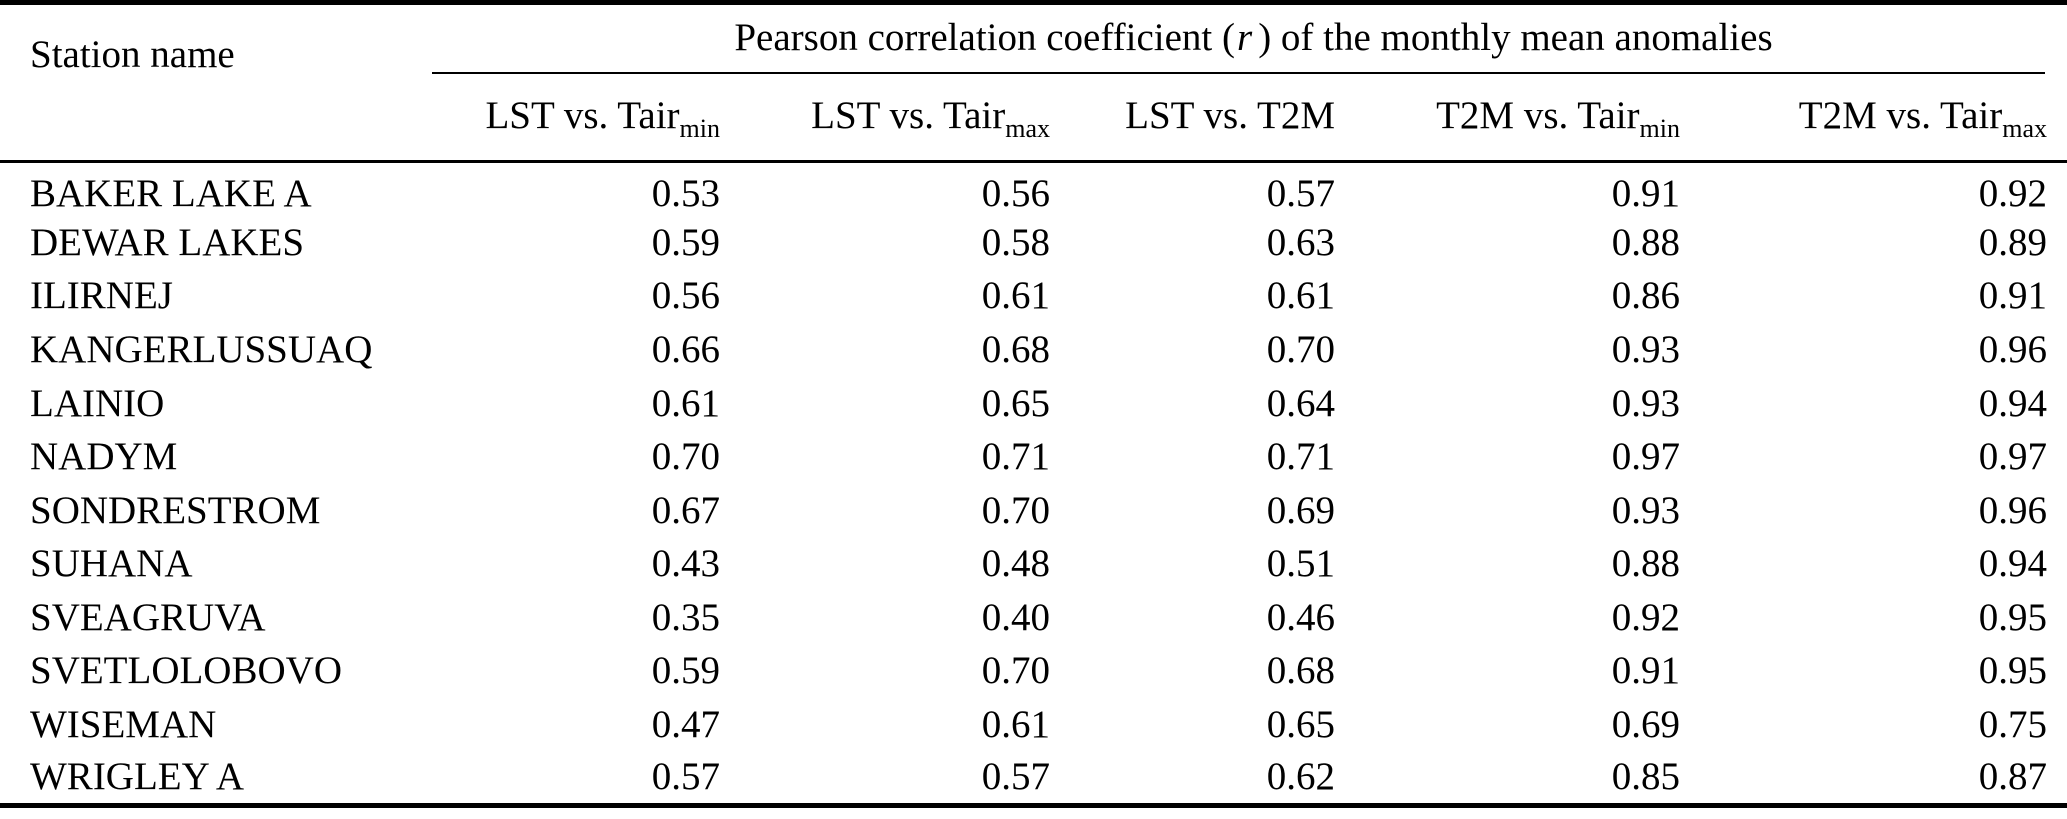  I want to click on value-cell: 0.51, so click(1300, 564).